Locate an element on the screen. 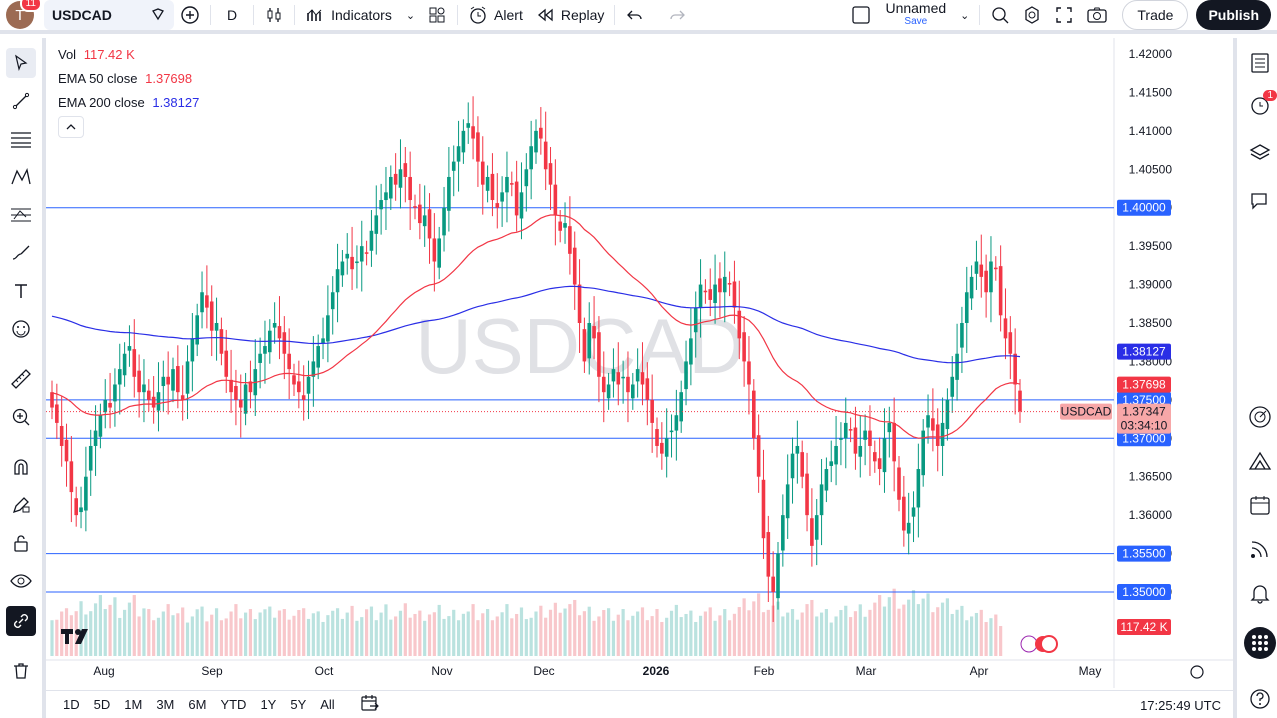 The image size is (1277, 718). volume-legend: Vol 117.42 K is located at coordinates (96, 54).